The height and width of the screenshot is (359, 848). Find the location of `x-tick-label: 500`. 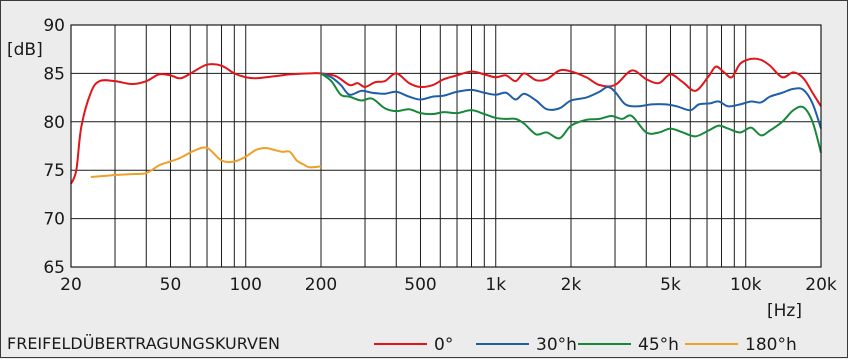

x-tick-label: 500 is located at coordinates (420, 285).